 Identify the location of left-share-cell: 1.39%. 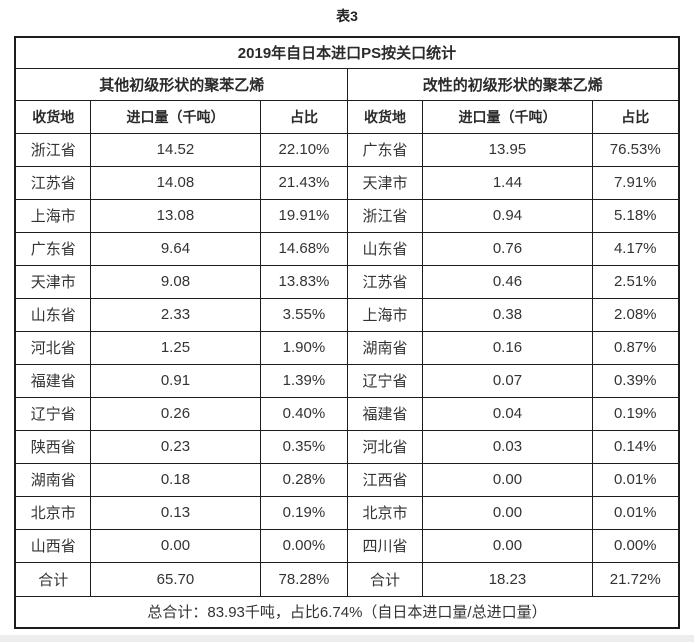
(303, 380).